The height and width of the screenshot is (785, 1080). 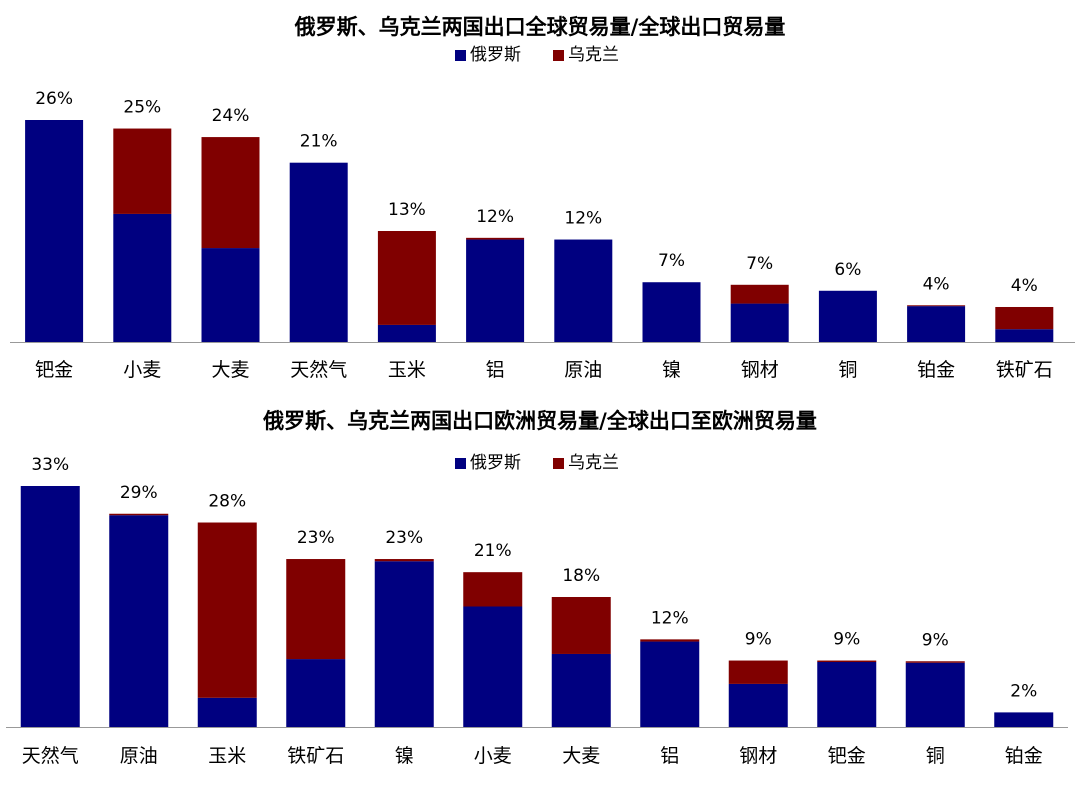 I want to click on data-label: 13%, so click(x=407, y=210).